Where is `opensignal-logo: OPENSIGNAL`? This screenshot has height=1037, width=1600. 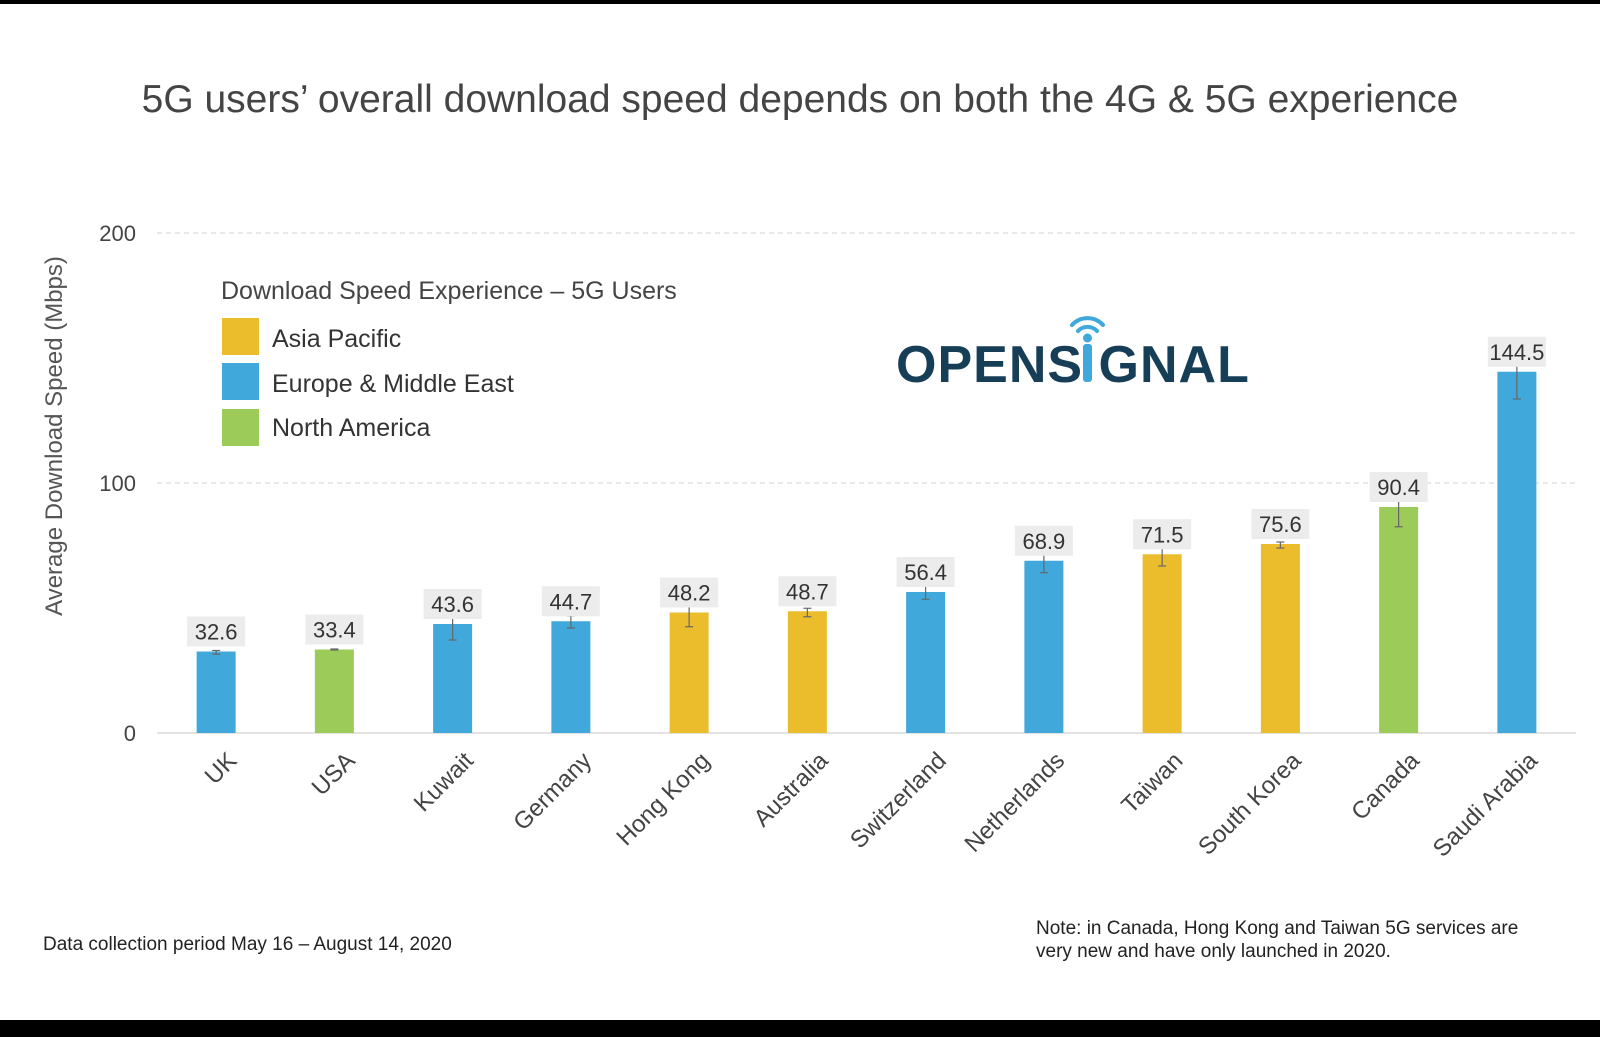
opensignal-logo: OPENSIGNAL is located at coordinates (1073, 355).